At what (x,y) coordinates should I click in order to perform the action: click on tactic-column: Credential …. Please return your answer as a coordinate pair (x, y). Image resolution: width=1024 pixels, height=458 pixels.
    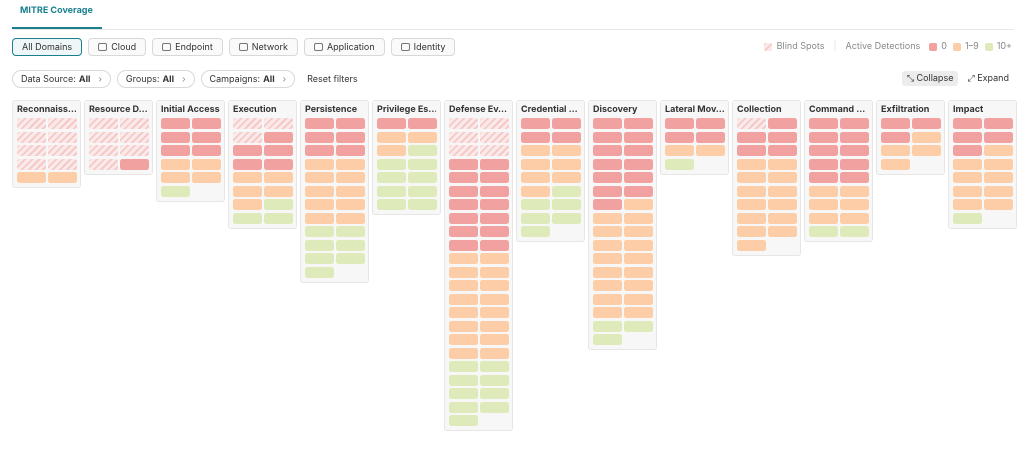
    Looking at the image, I should click on (550, 171).